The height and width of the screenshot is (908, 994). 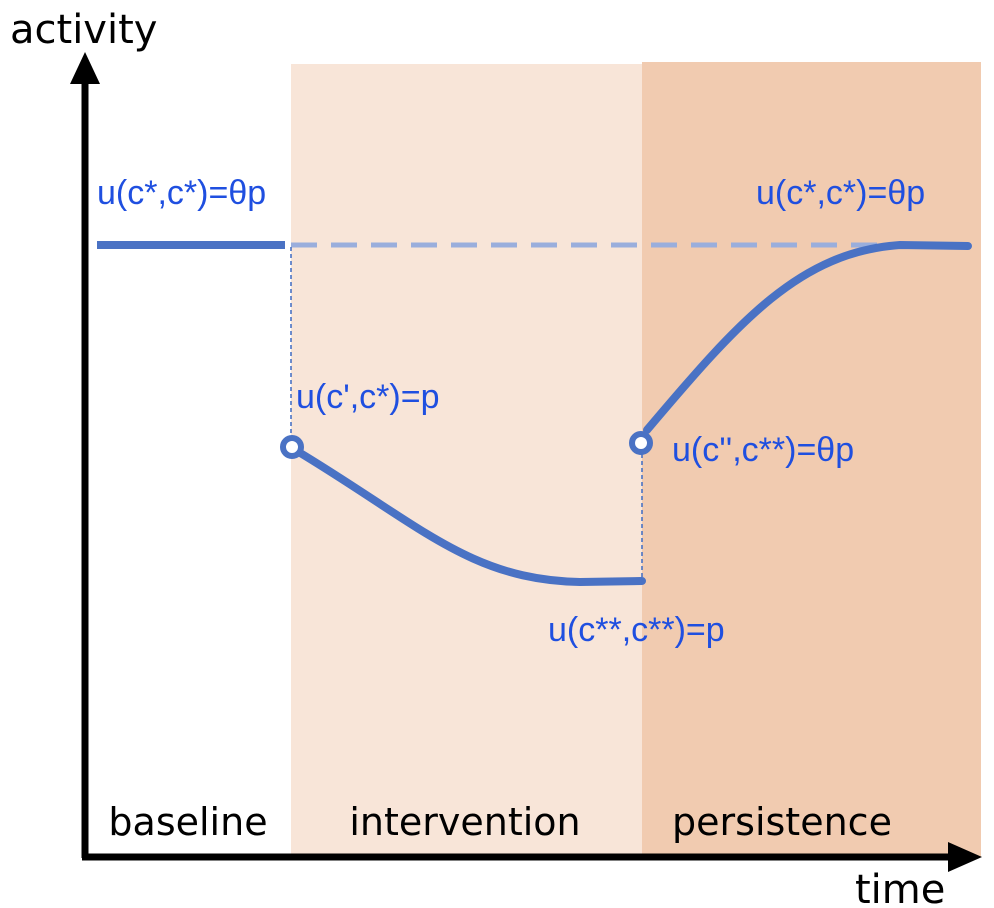 What do you see at coordinates (900, 887) in the screenshot?
I see `x-axis-label: time` at bounding box center [900, 887].